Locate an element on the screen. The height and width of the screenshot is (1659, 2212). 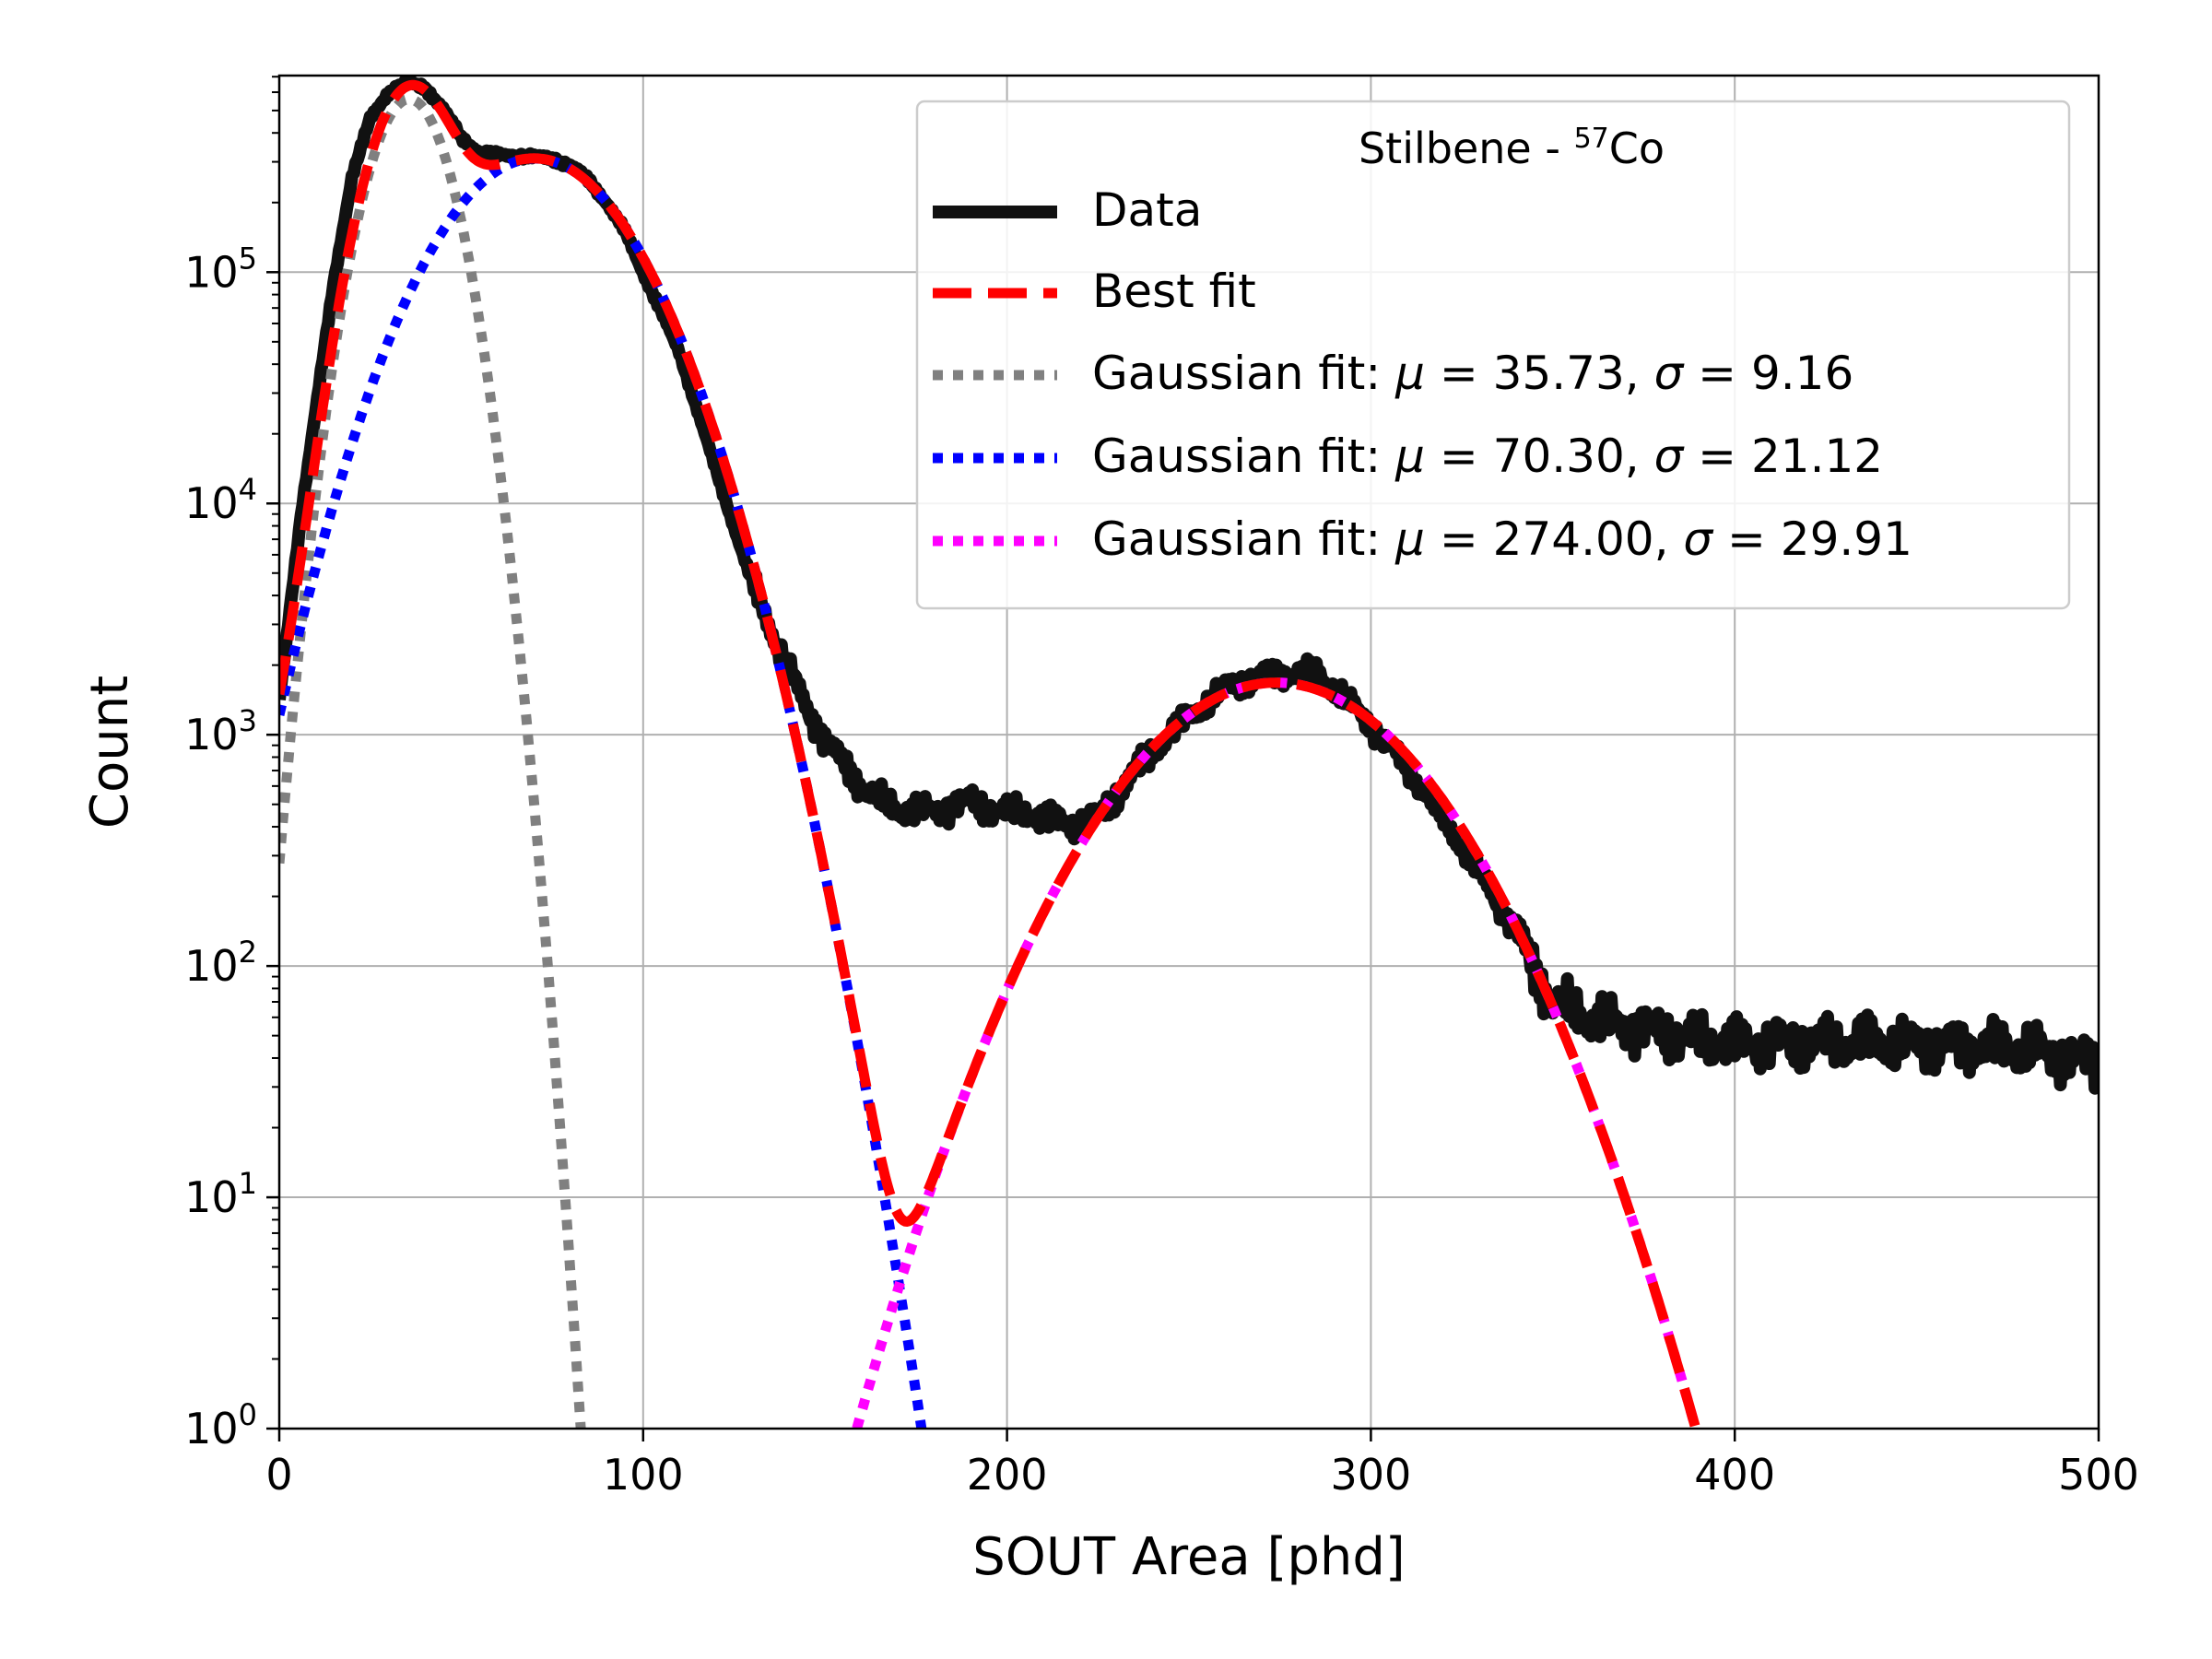
x-axis-label: SOUT Area [phd] is located at coordinates (1189, 1557).